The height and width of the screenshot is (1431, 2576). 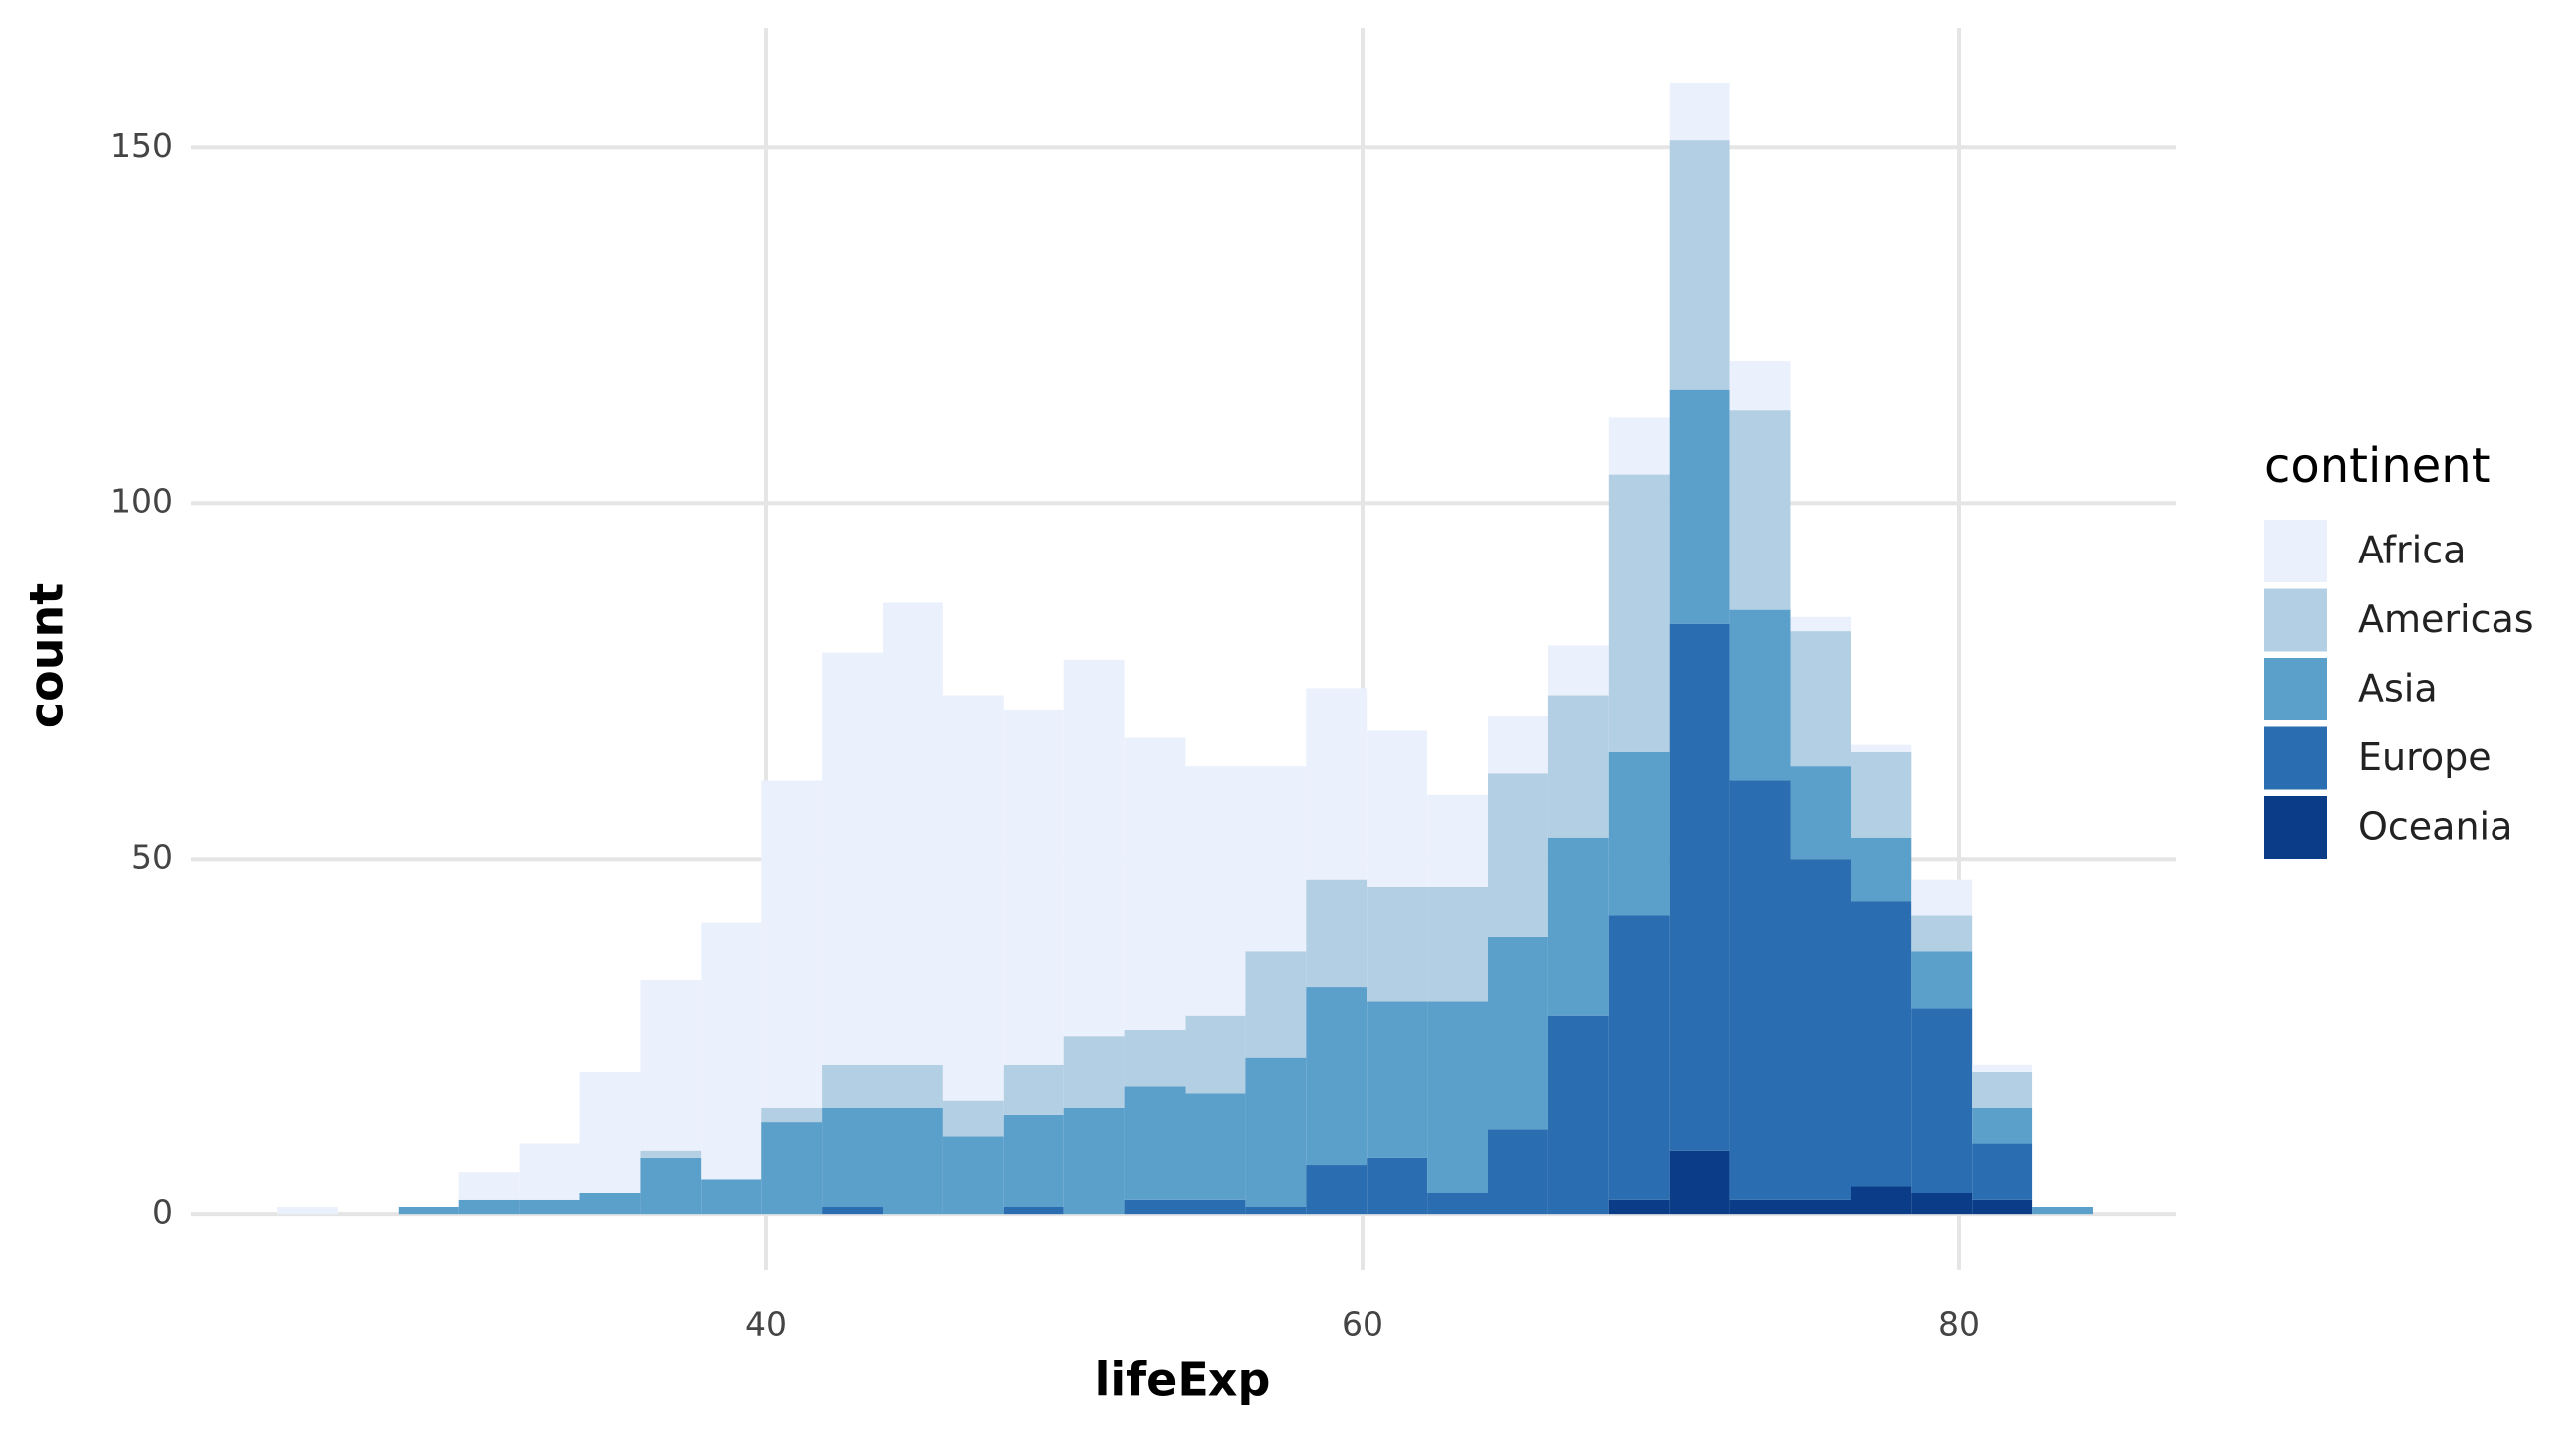 I want to click on x-tick-label: 60, so click(x=1362, y=1324).